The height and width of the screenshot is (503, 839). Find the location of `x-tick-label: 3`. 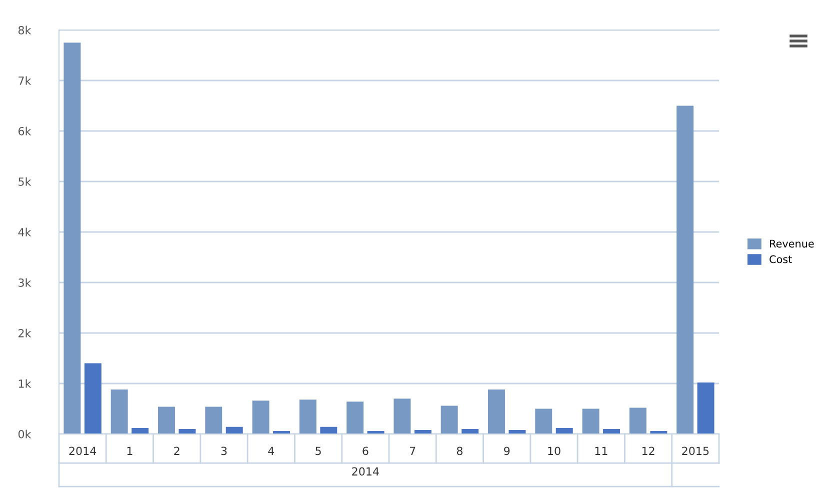

x-tick-label: 3 is located at coordinates (224, 451).